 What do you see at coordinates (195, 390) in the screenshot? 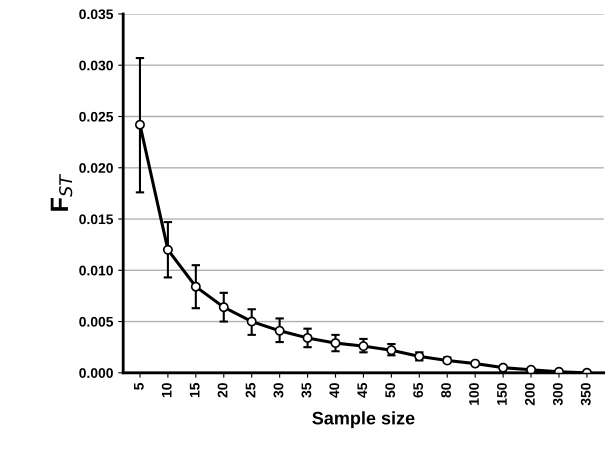
I see `x-tick-label: 15` at bounding box center [195, 390].